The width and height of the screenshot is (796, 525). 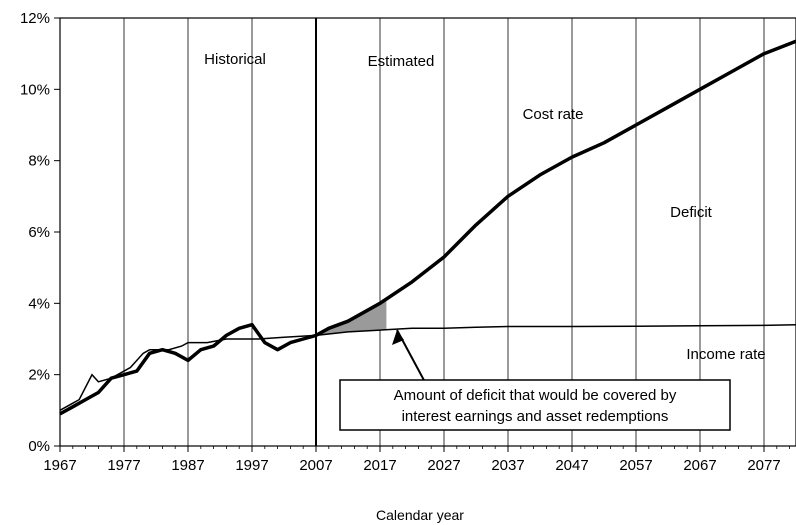 I want to click on x-tick-label-1987: 1987, so click(x=187, y=465).